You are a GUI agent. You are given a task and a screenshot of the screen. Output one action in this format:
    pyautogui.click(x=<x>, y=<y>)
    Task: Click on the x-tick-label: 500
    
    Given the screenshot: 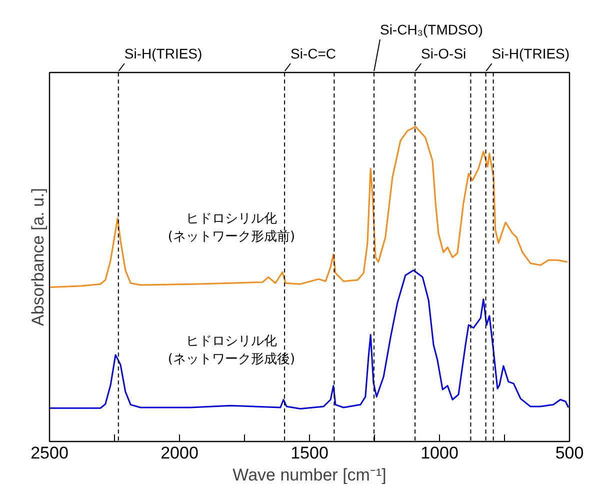 What is the action you would take?
    pyautogui.click(x=569, y=453)
    